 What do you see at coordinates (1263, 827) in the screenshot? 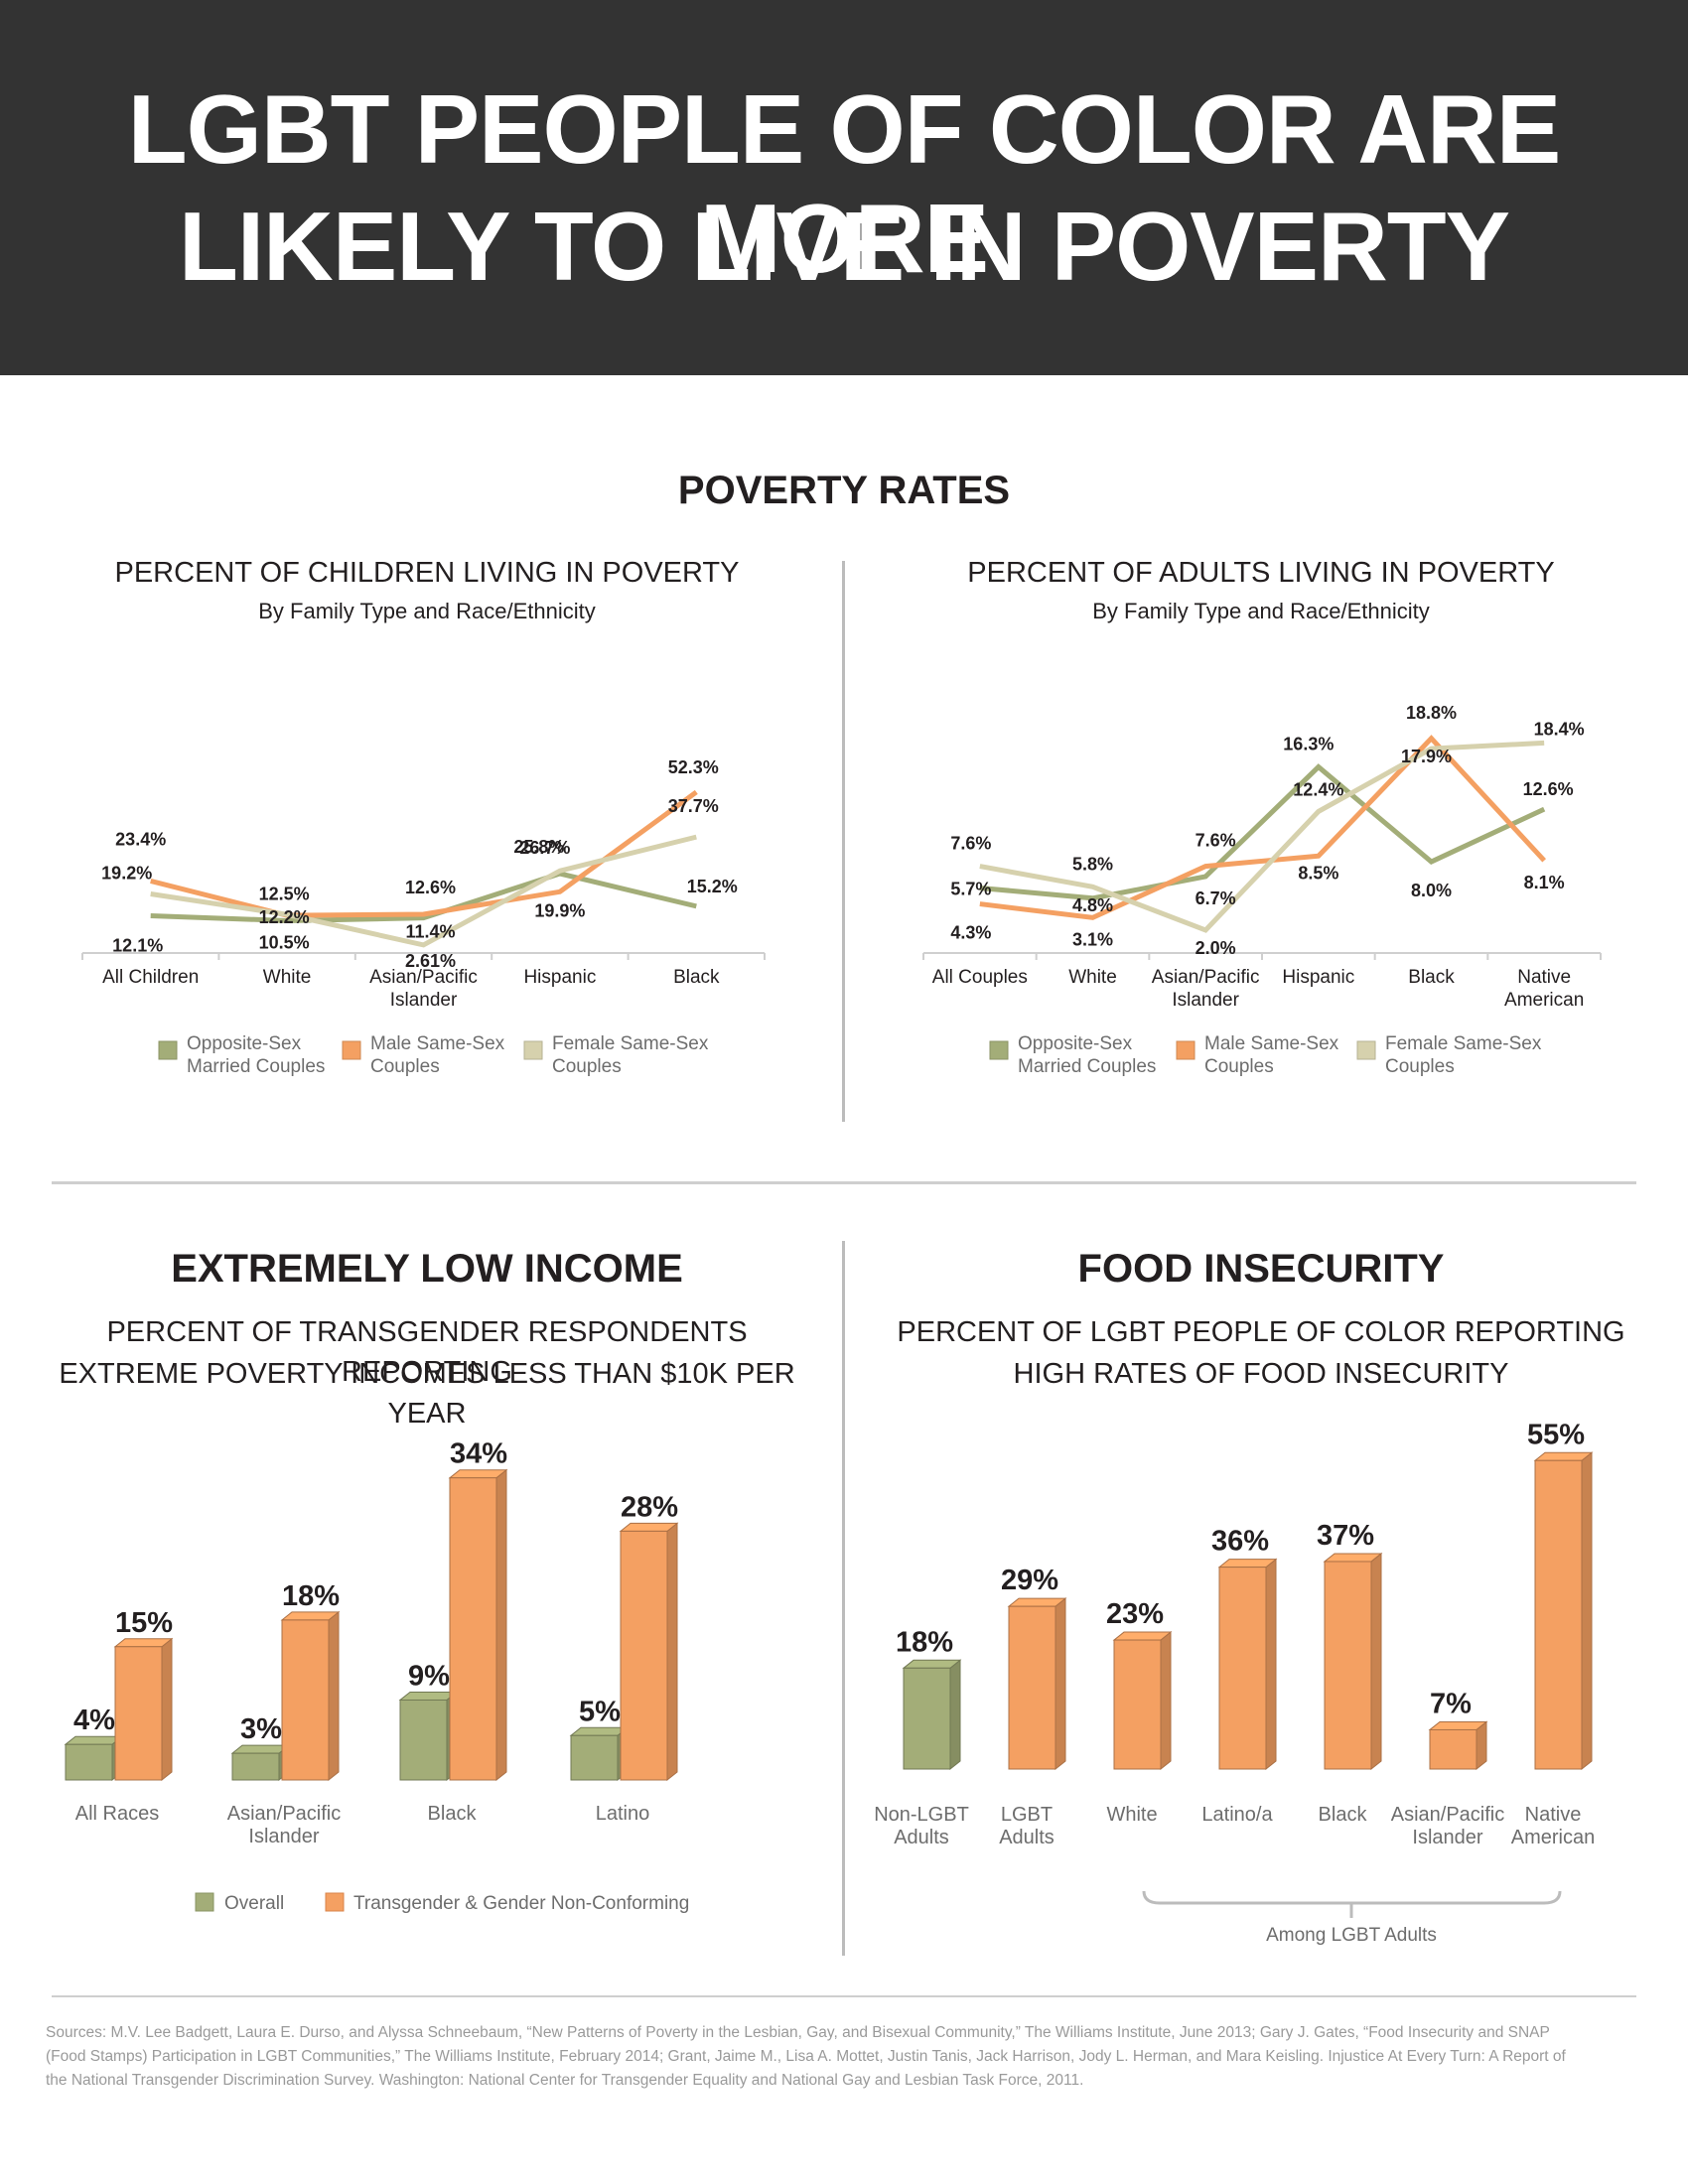
I see `series-line-orange` at bounding box center [1263, 827].